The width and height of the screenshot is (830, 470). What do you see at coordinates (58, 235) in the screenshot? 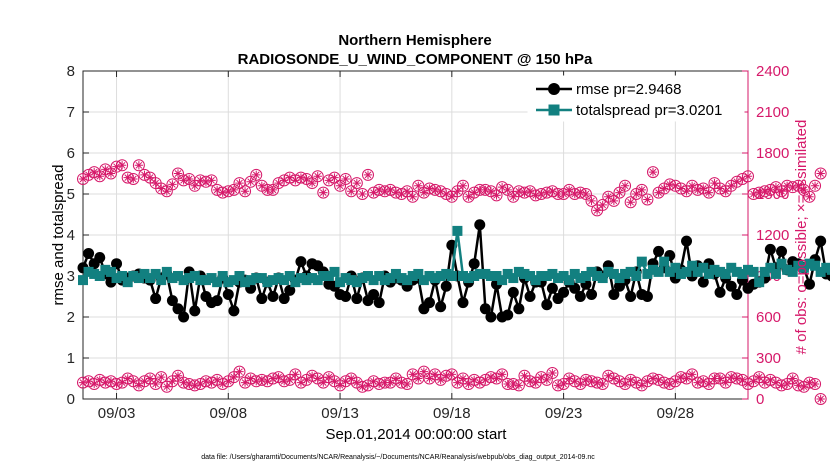
I see `y-axis-label-left: rmse and totalspread` at bounding box center [58, 235].